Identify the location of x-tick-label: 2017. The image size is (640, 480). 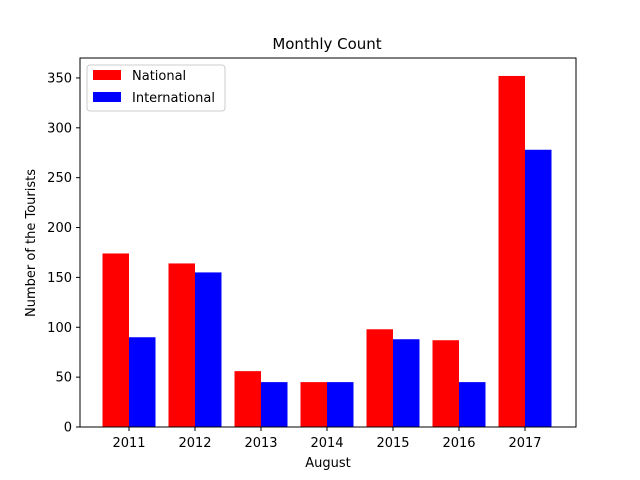
(524, 443).